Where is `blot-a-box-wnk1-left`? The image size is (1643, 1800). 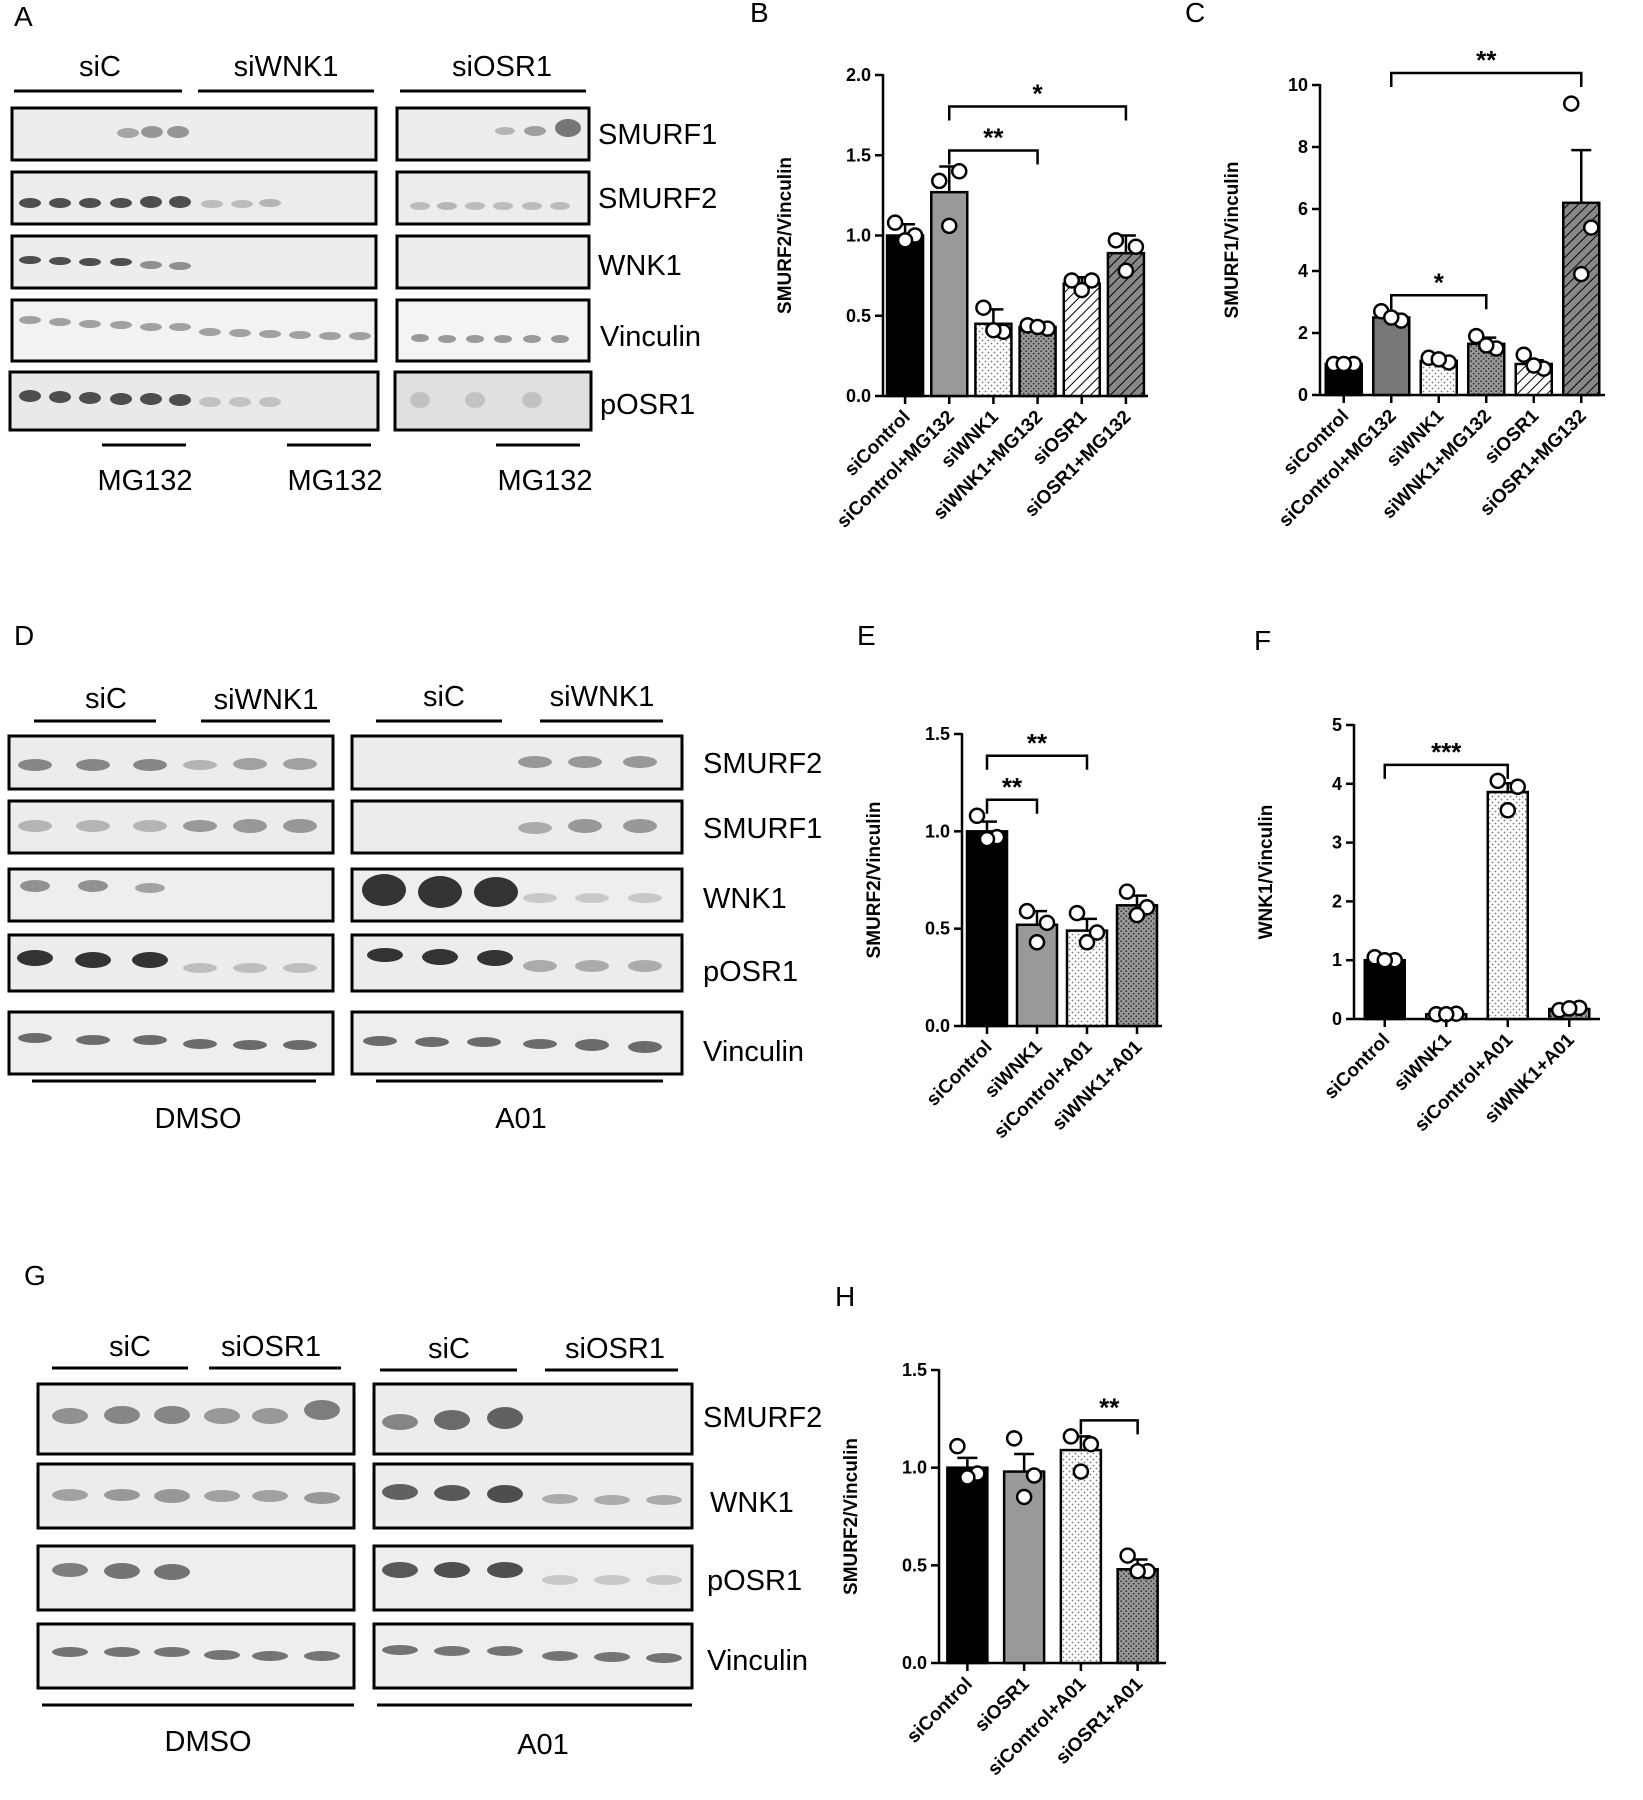
blot-a-box-wnk1-left is located at coordinates (194, 262).